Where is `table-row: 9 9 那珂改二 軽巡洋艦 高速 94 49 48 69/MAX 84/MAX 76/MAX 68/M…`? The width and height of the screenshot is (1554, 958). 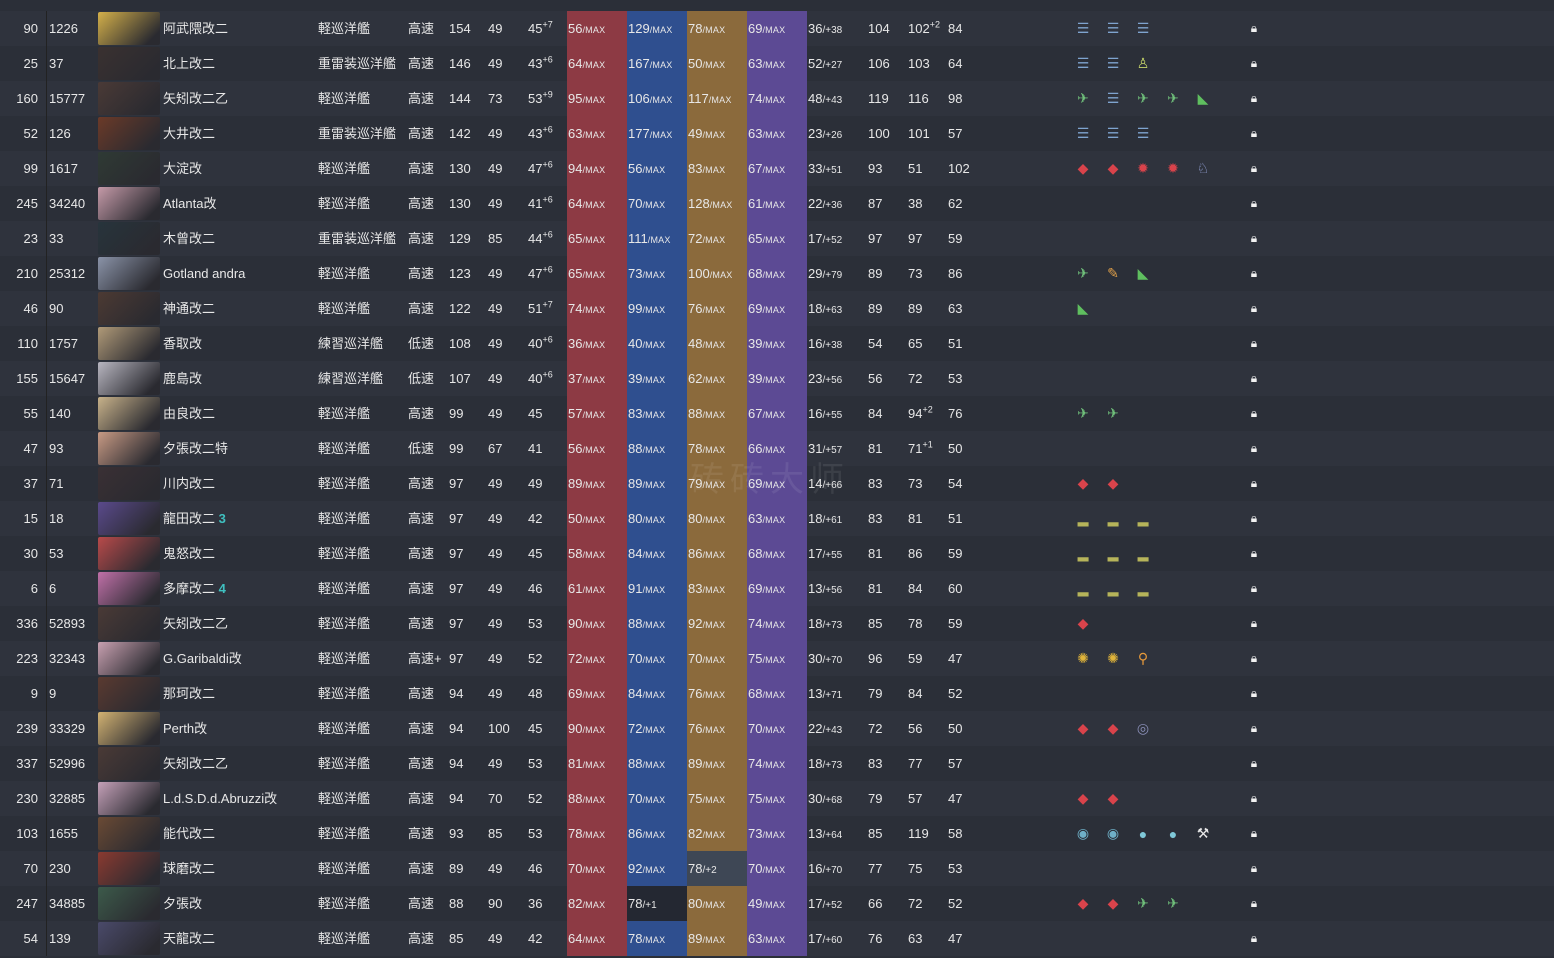 table-row: 9 9 那珂改二 軽巡洋艦 高速 94 49 48 69/MAX 84/MAX 76/MAX 68/M… is located at coordinates (777, 693).